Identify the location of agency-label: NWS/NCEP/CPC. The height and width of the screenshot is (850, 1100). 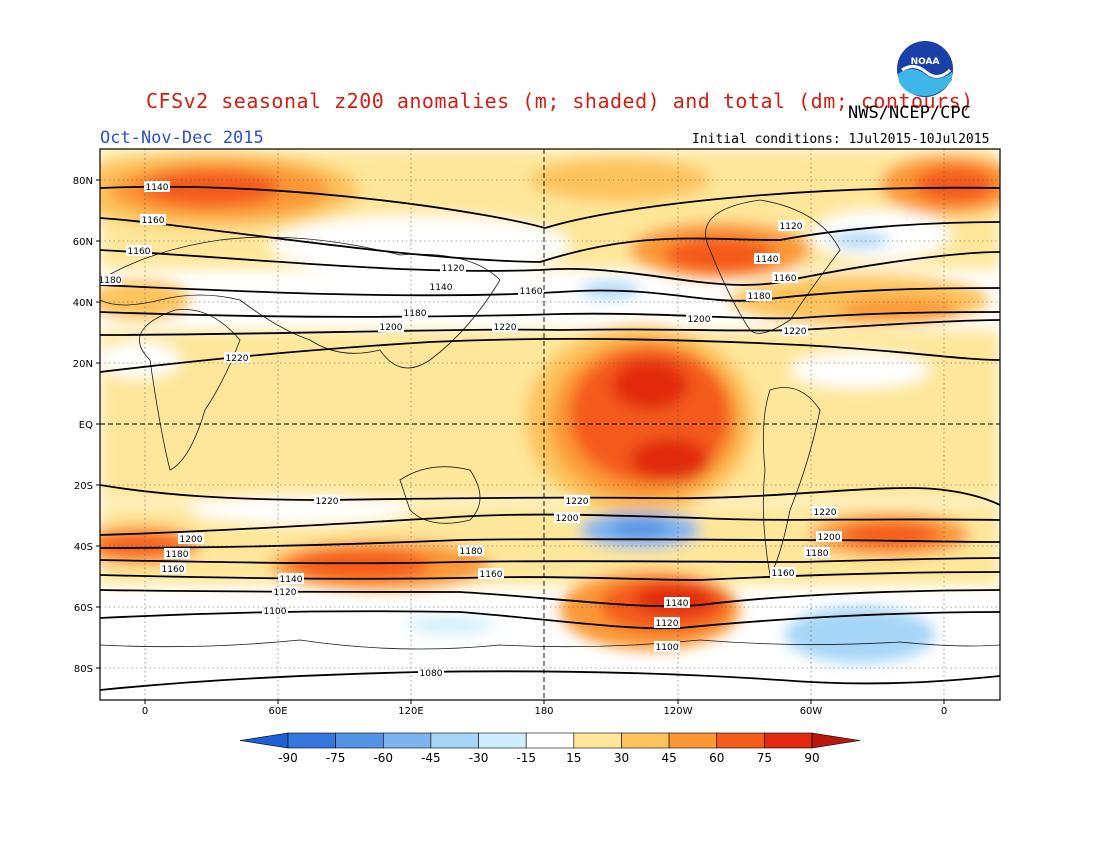
(909, 113).